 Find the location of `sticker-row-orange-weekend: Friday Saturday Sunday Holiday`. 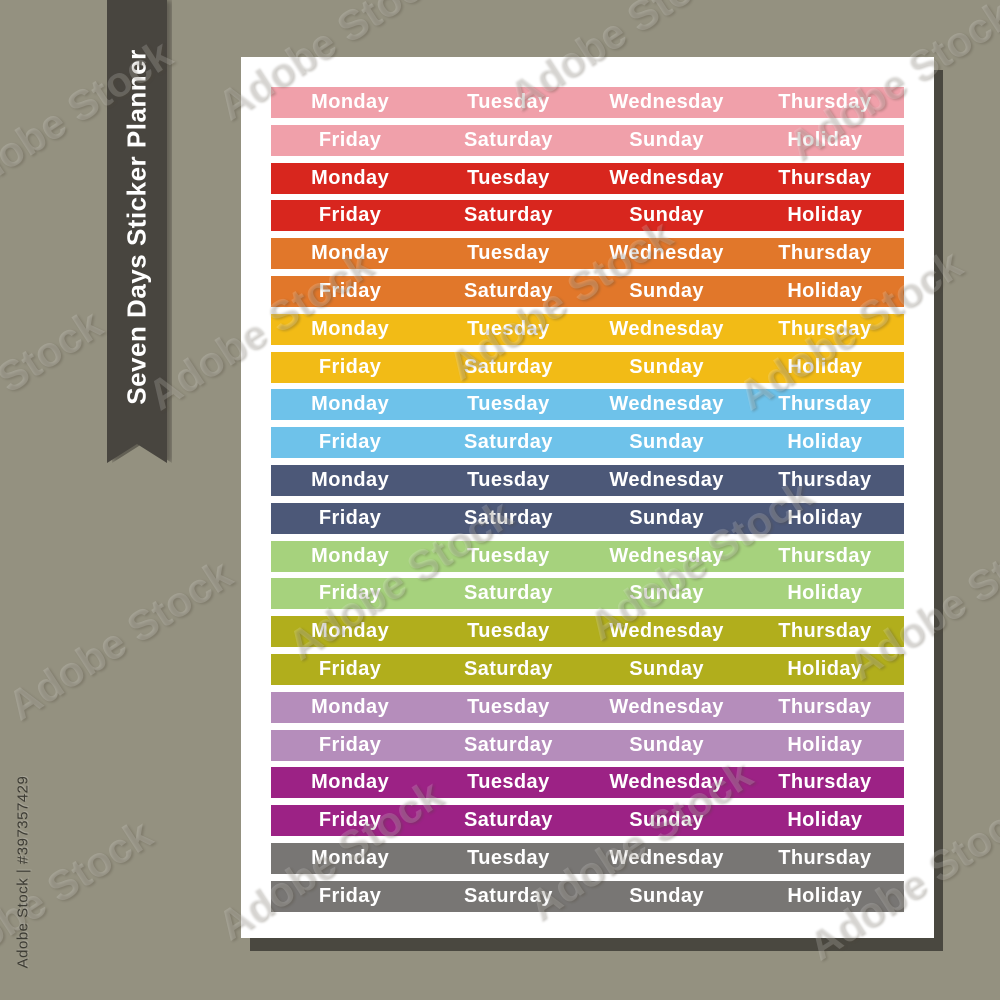

sticker-row-orange-weekend: Friday Saturday Sunday Holiday is located at coordinates (587, 291).